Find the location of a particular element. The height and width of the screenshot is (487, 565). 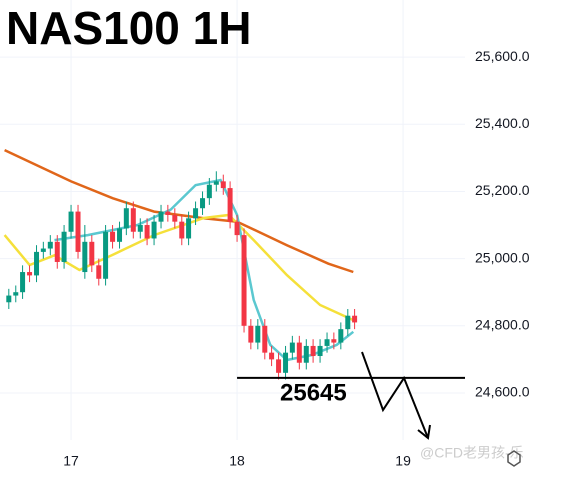

x-tick-label: 18 is located at coordinates (237, 461).